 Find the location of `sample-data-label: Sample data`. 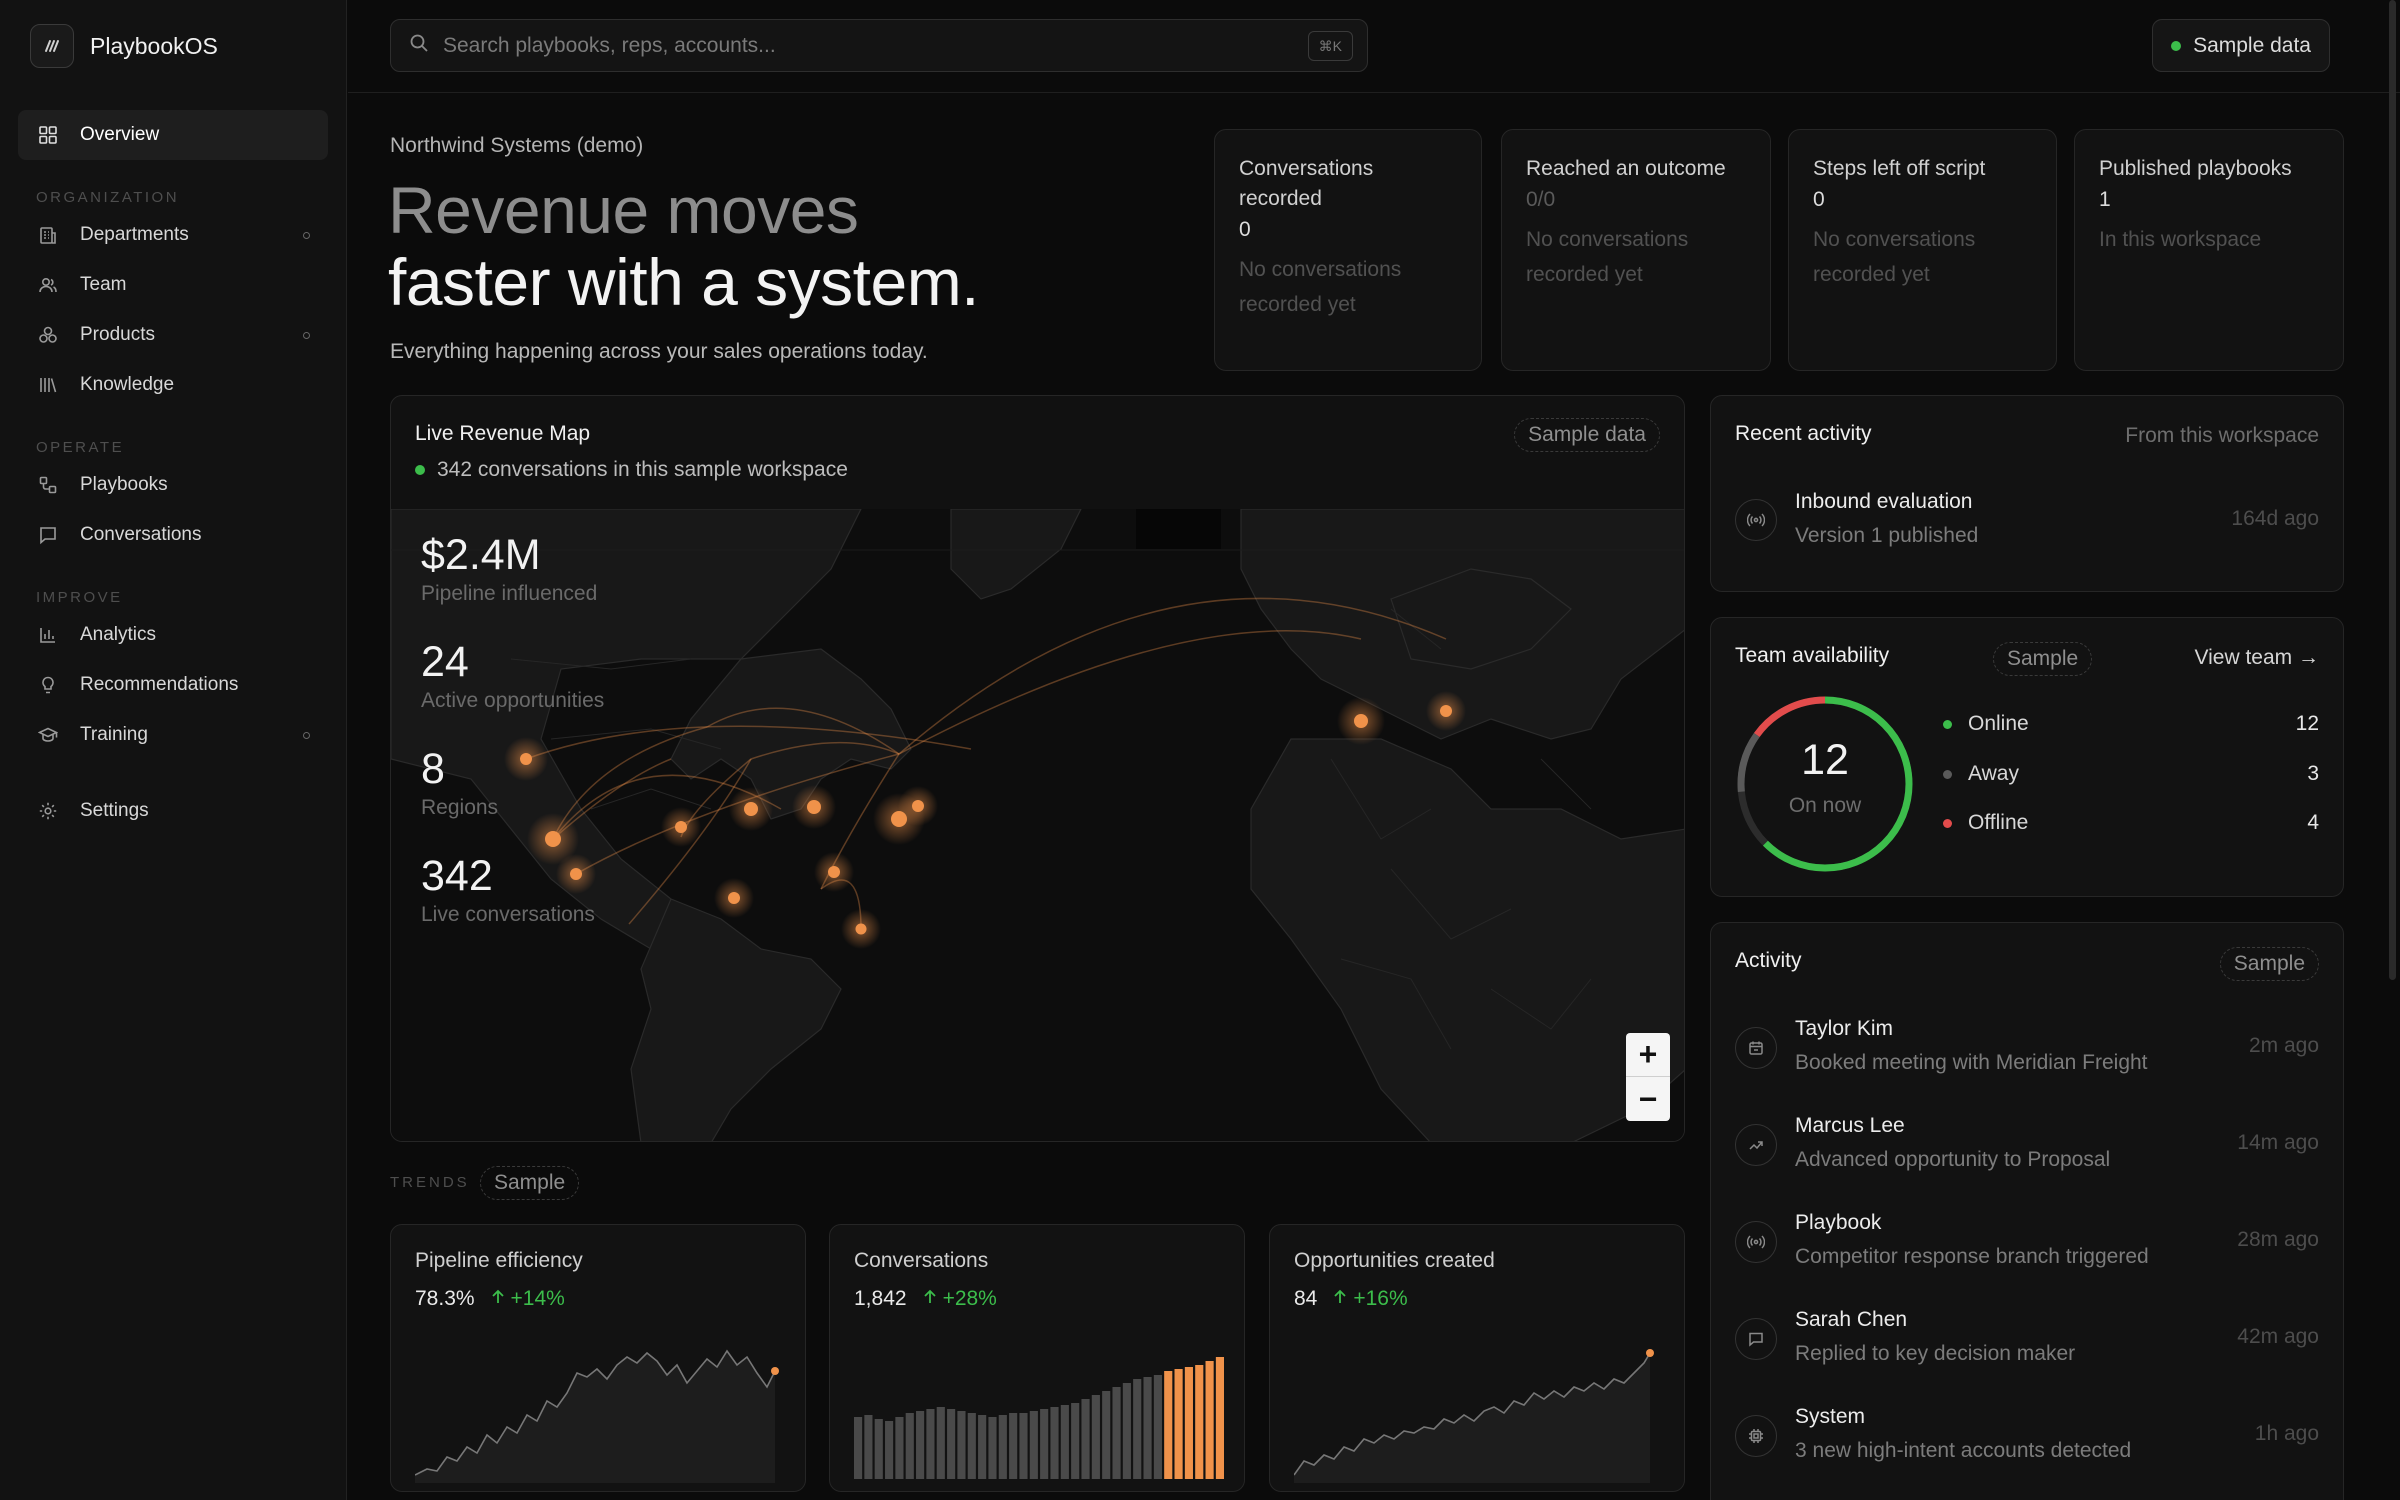

sample-data-label: Sample data is located at coordinates (2252, 45).